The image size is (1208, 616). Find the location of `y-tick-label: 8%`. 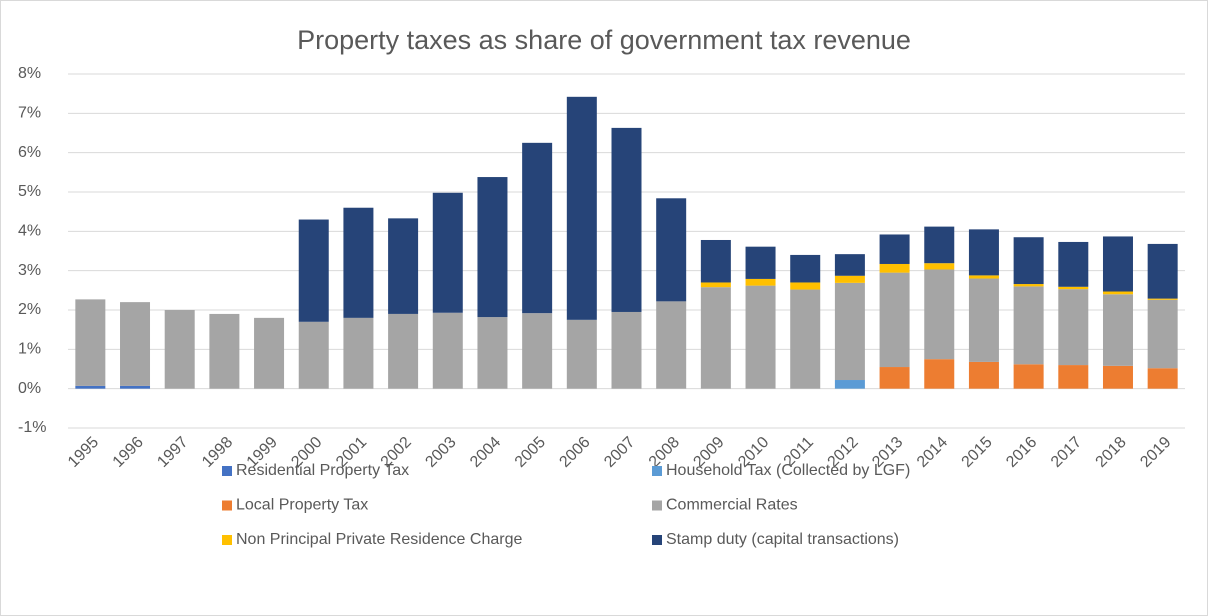

y-tick-label: 8% is located at coordinates (29, 73).